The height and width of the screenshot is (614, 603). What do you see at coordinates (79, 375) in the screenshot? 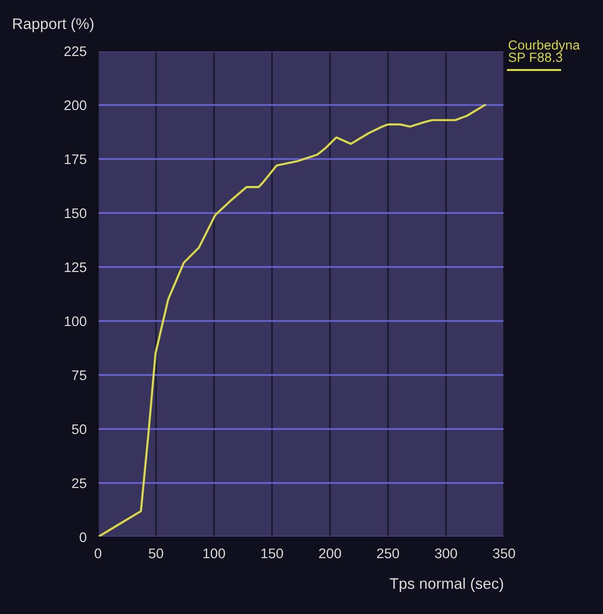
I see `y-tick-label: 75` at bounding box center [79, 375].